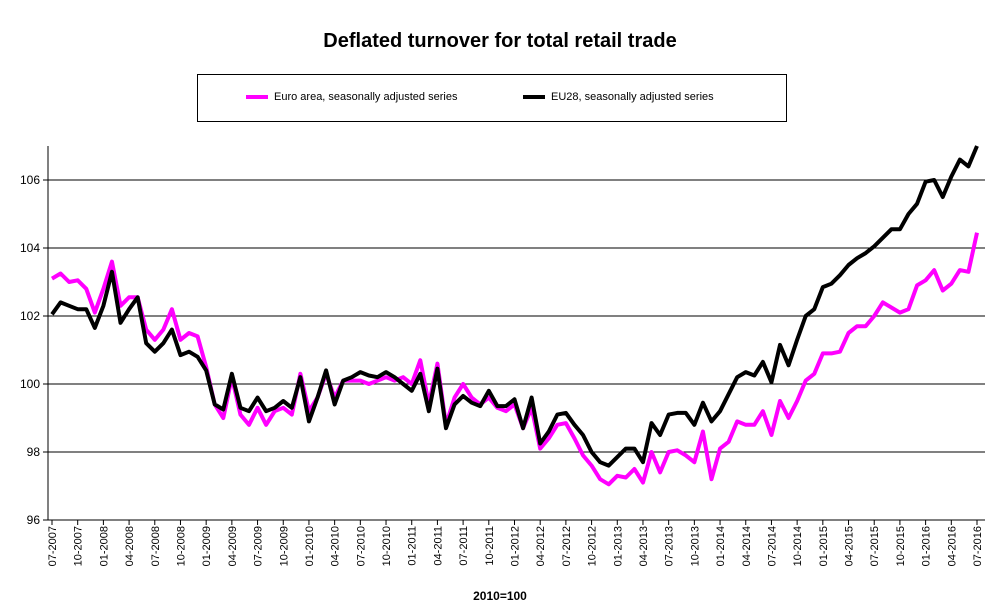  Describe the element at coordinates (952, 546) in the screenshot. I see `x-tick-label: 04-2016` at that location.